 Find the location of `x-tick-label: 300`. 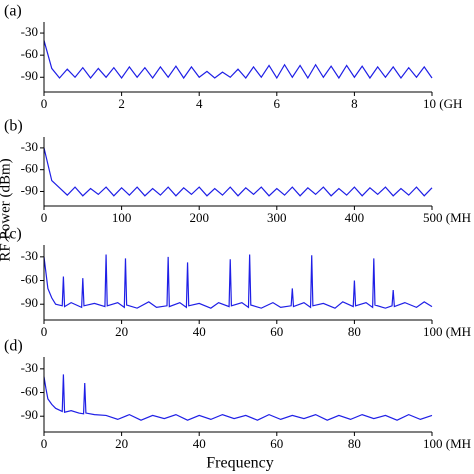

x-tick-label: 300 is located at coordinates (277, 217).